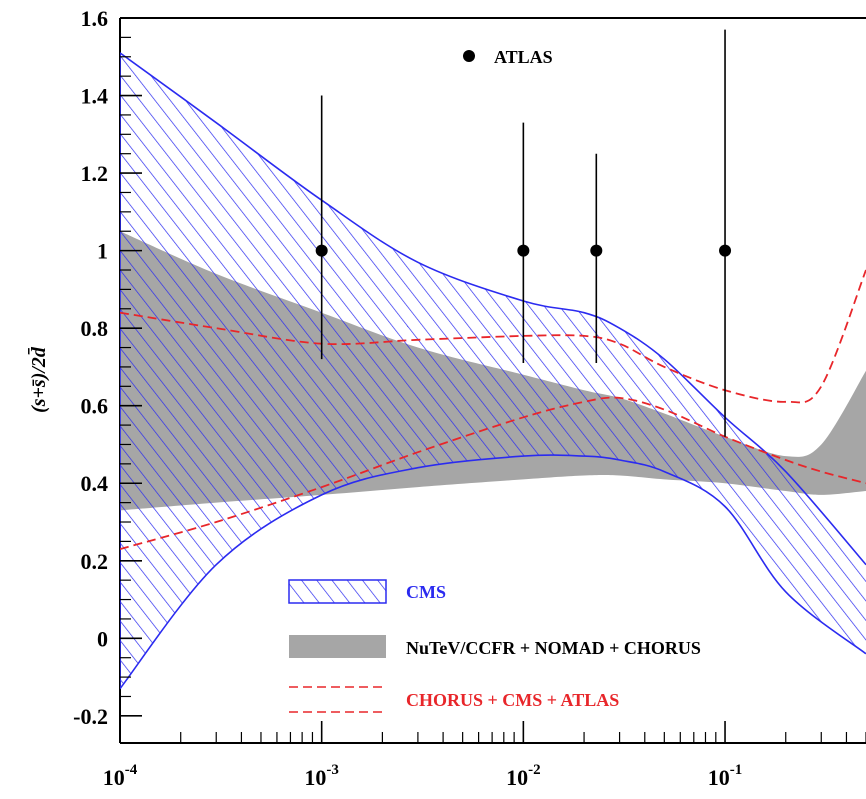 Image resolution: width=866 pixels, height=799 pixels. I want to click on legend-atlas-label: ATLAS, so click(523, 57).